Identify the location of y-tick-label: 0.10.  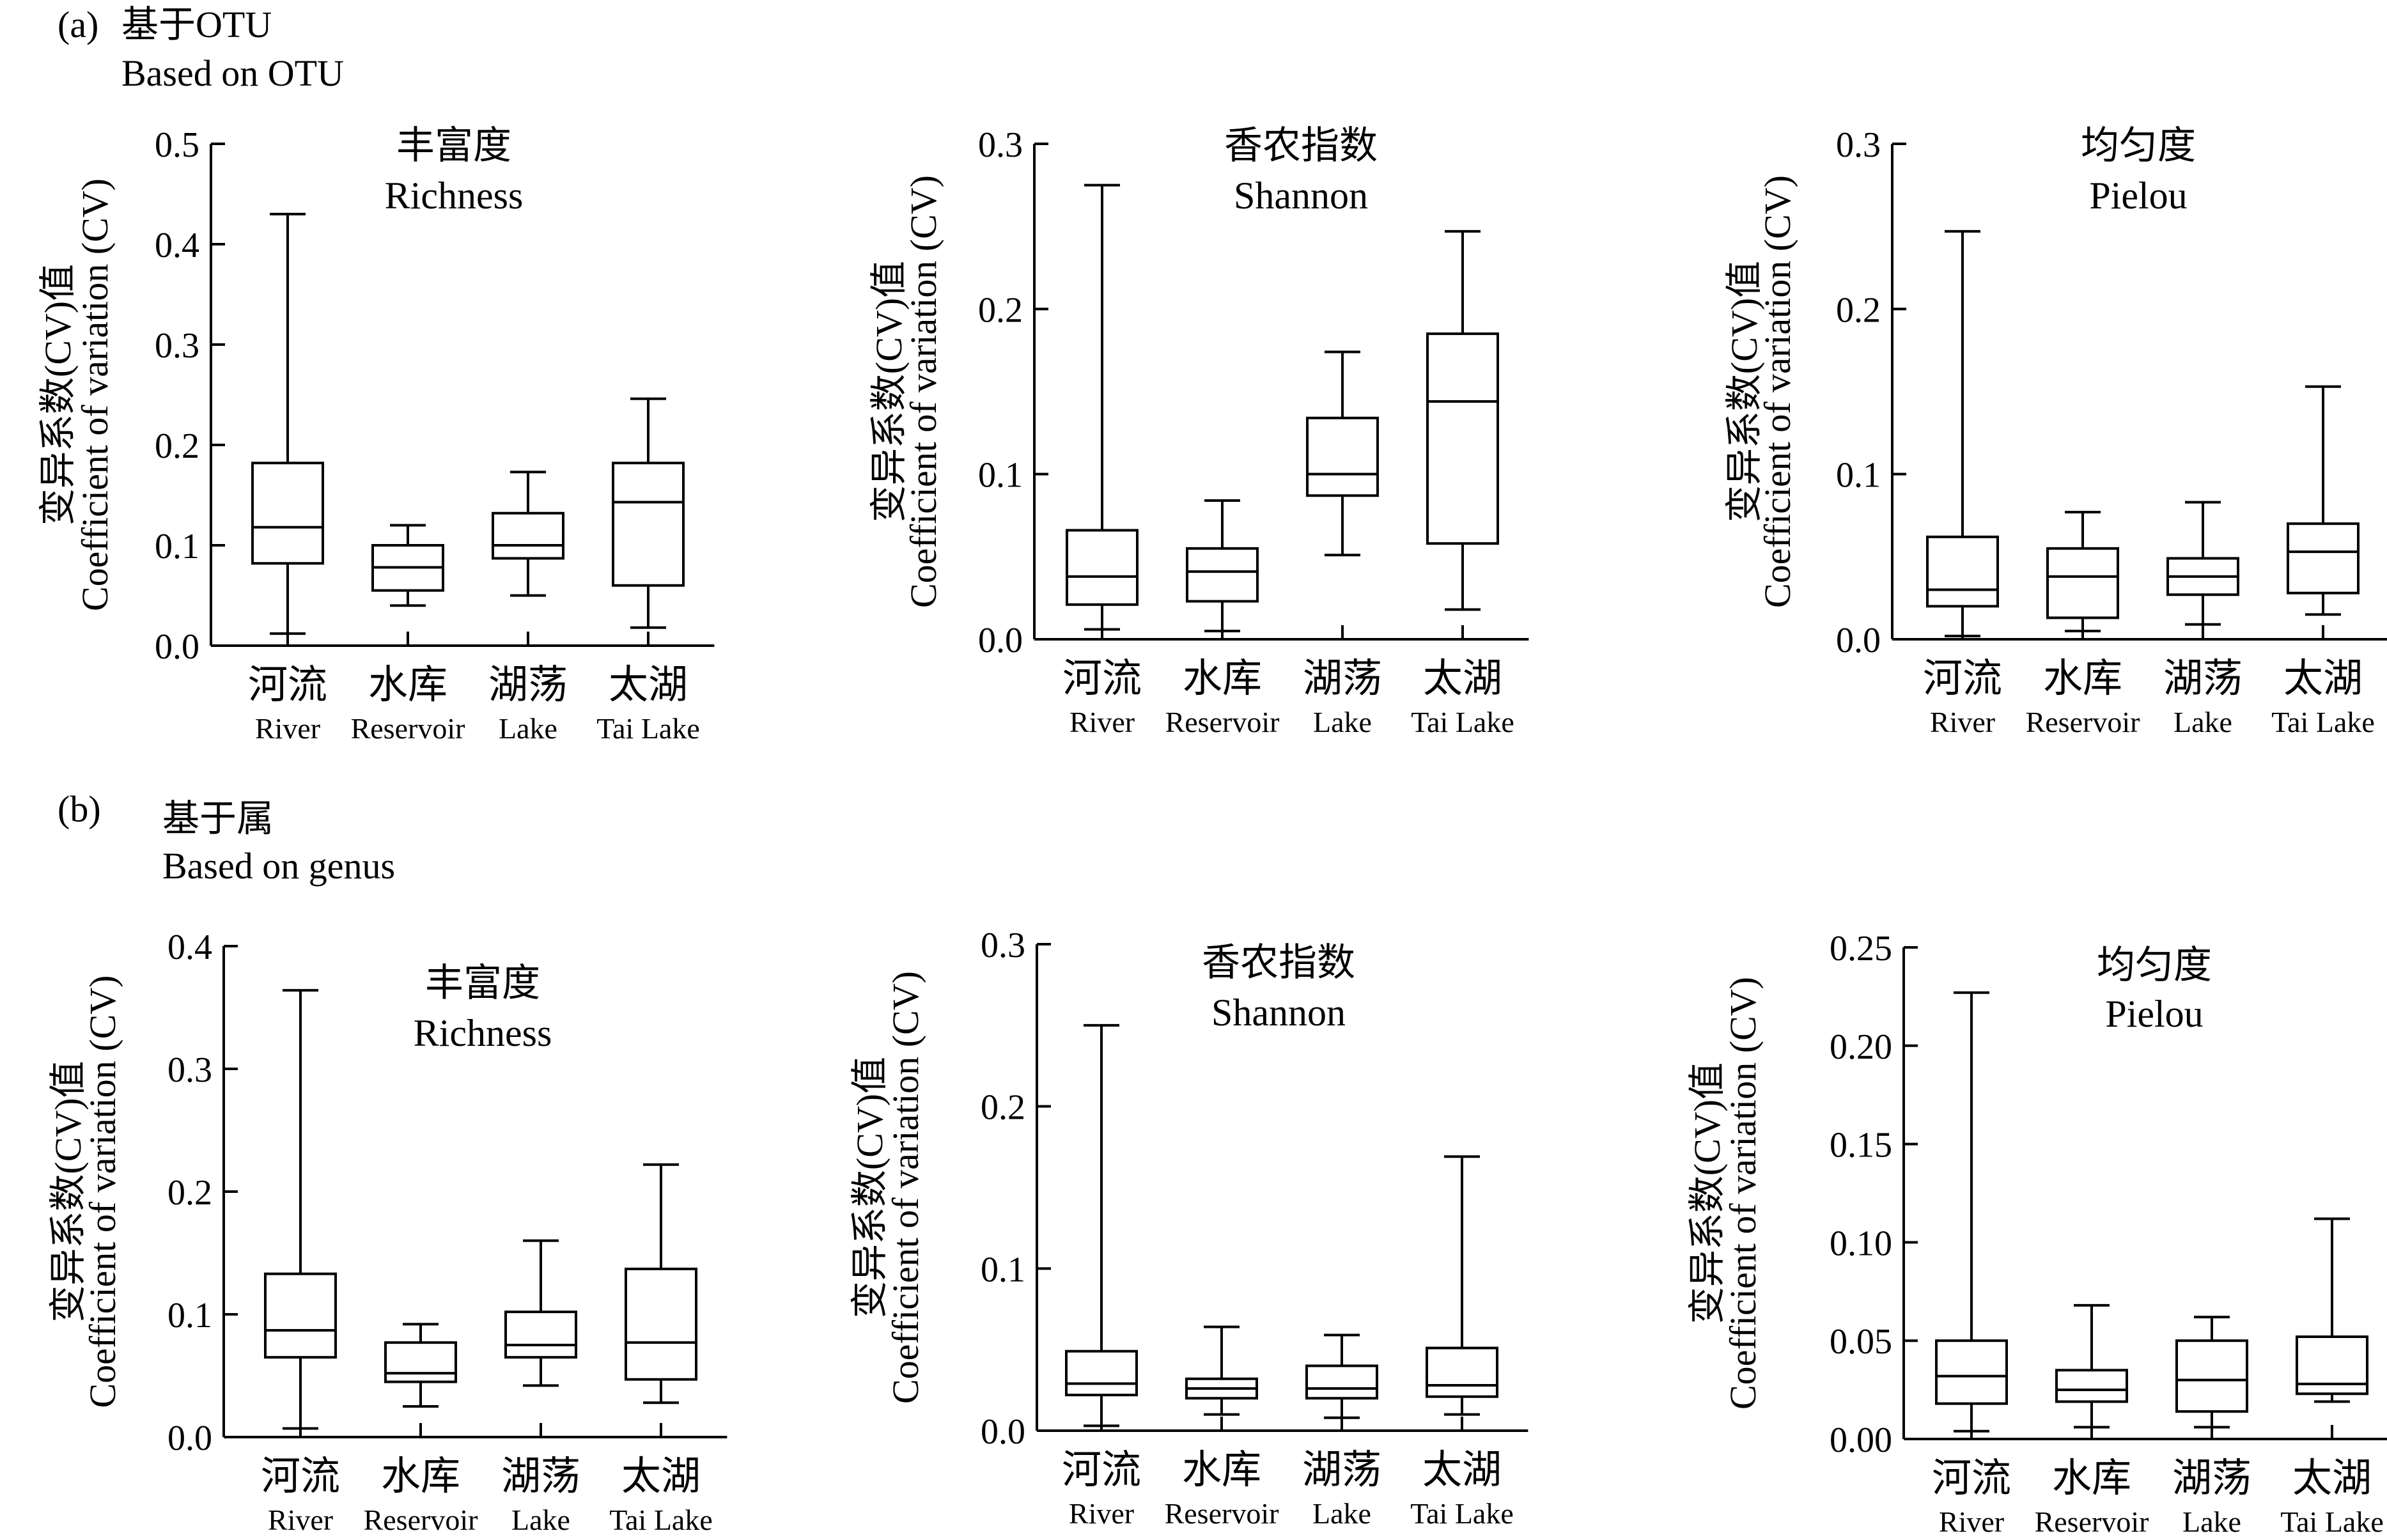
(1861, 1243).